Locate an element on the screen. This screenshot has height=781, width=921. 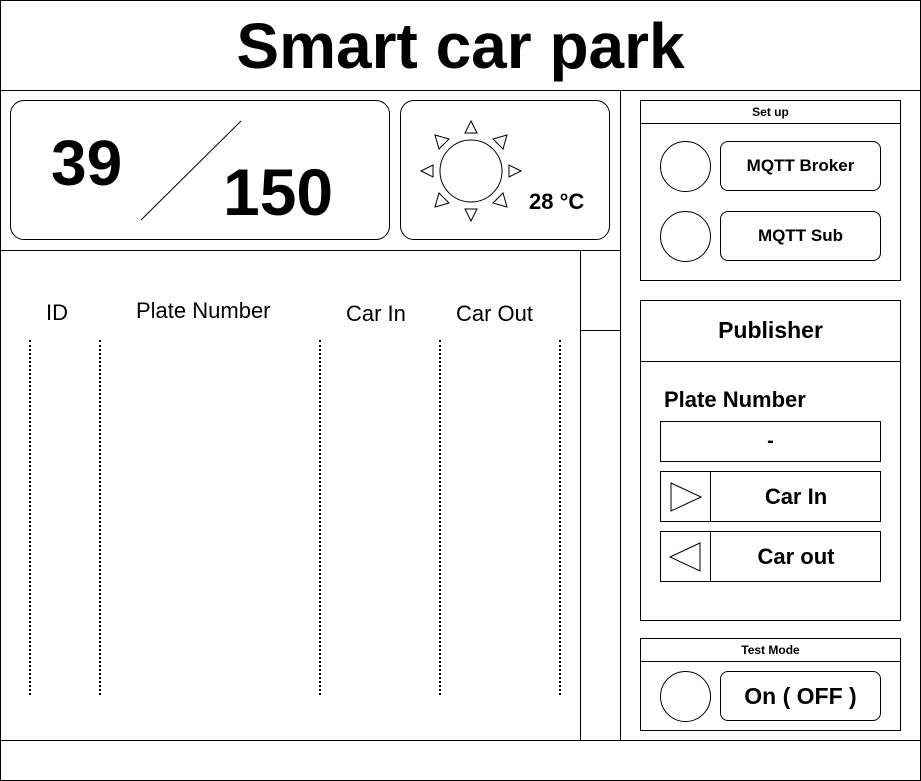
stats-divider is located at coordinates (310, 250).